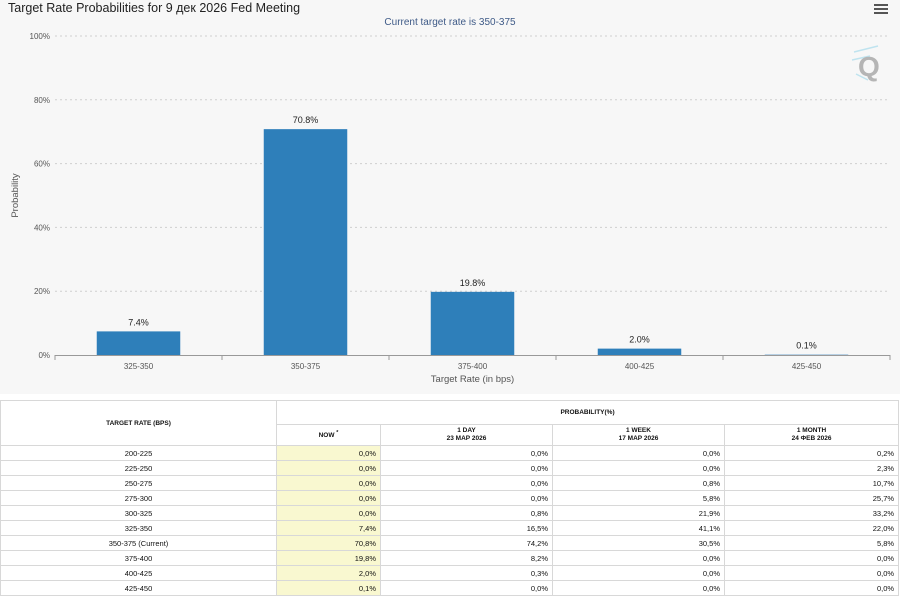 The height and width of the screenshot is (596, 900). I want to click on table-row: 375-400 19,8% 8,2% 0,0% 0,0%, so click(450, 558).